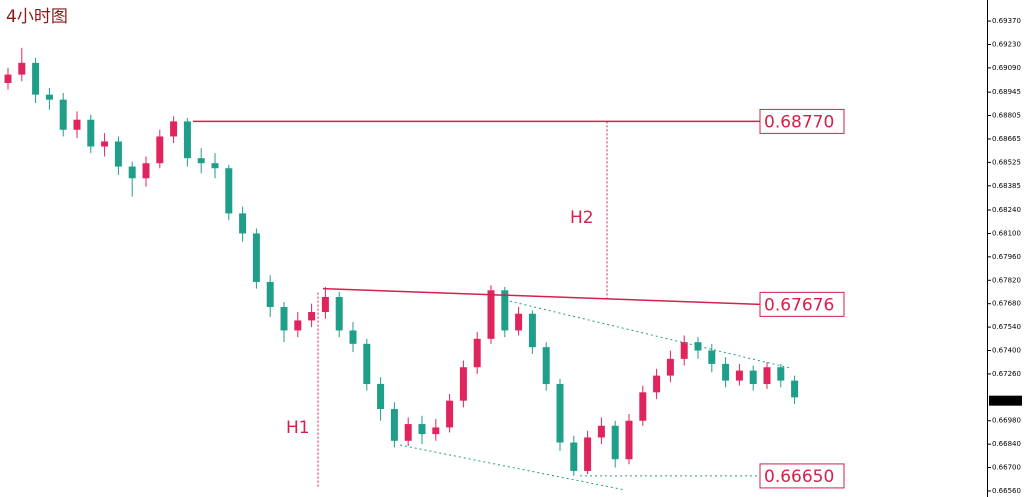 This screenshot has height=497, width=1024. I want to click on current-price-label: 0.67100, so click(1005, 401).